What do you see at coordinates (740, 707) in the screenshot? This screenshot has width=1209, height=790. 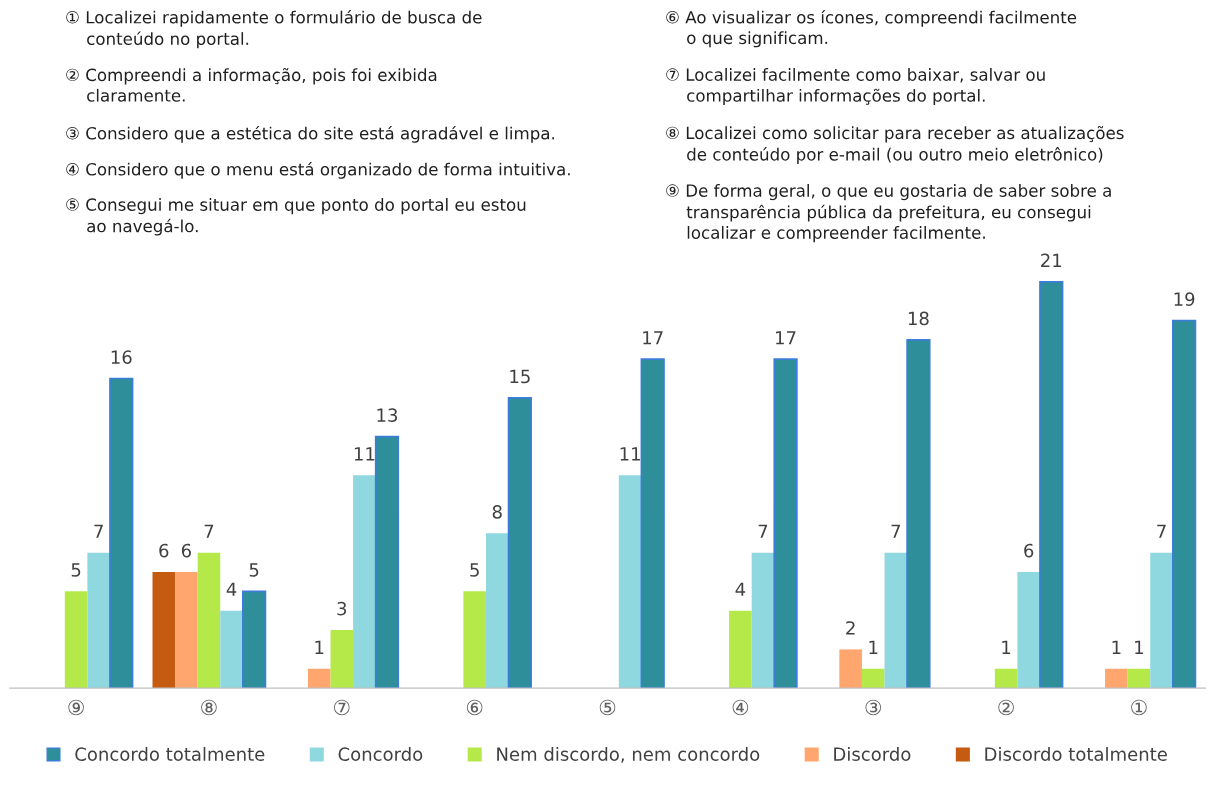 I see `x-tick-label: ④` at bounding box center [740, 707].